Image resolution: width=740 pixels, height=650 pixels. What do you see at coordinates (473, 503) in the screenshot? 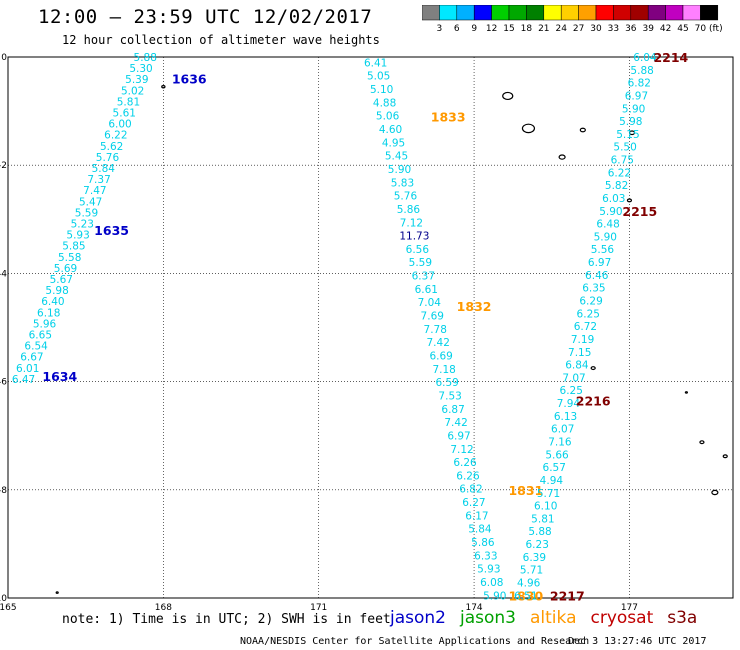
I see `wave-height-value: 6.27` at bounding box center [473, 503].